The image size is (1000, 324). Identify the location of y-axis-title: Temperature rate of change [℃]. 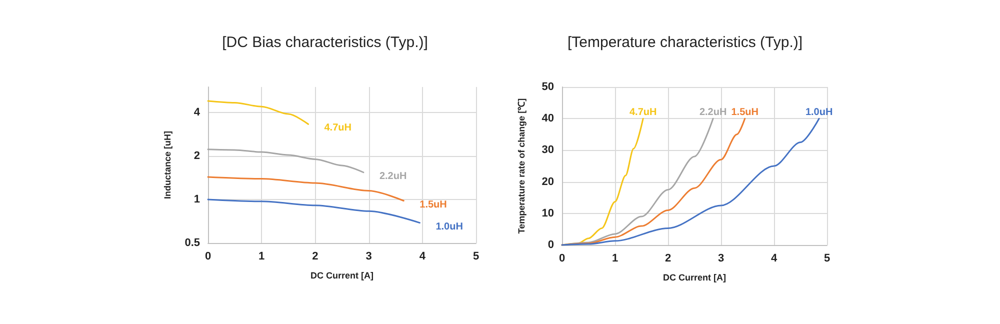
(521, 166).